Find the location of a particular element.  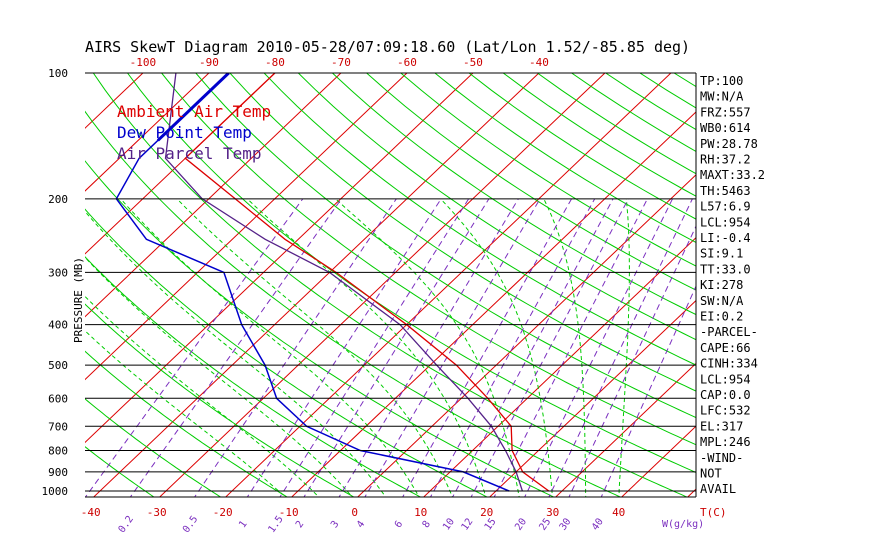

index-value: LFC:532 is located at coordinates (725, 411).